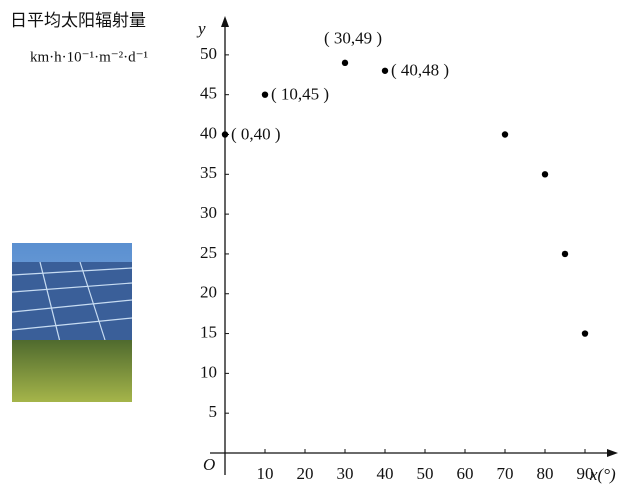 This screenshot has width=635, height=488. Describe the element at coordinates (208, 172) in the screenshot. I see `y-tick-label: 35` at that location.